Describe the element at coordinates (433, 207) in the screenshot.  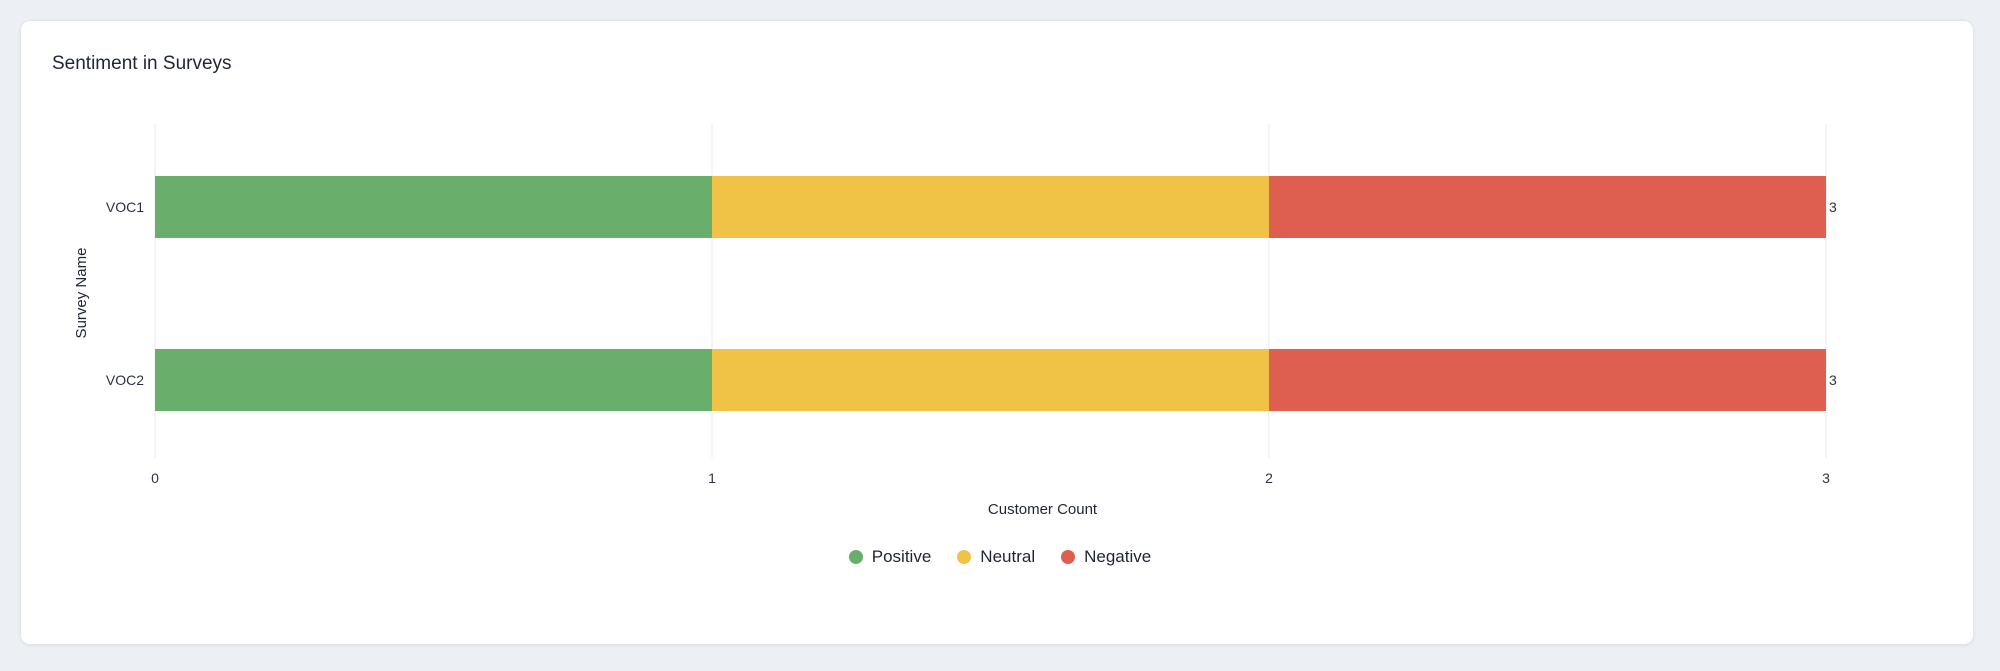
I see `bar-positive-voc1` at that location.